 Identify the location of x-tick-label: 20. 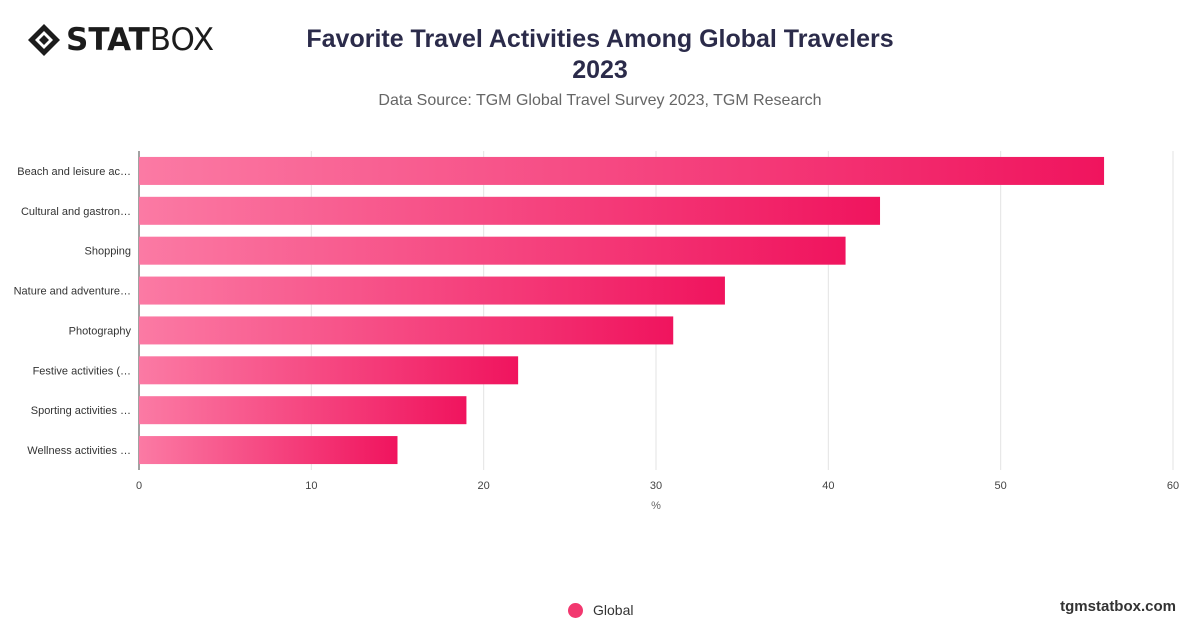
(484, 486).